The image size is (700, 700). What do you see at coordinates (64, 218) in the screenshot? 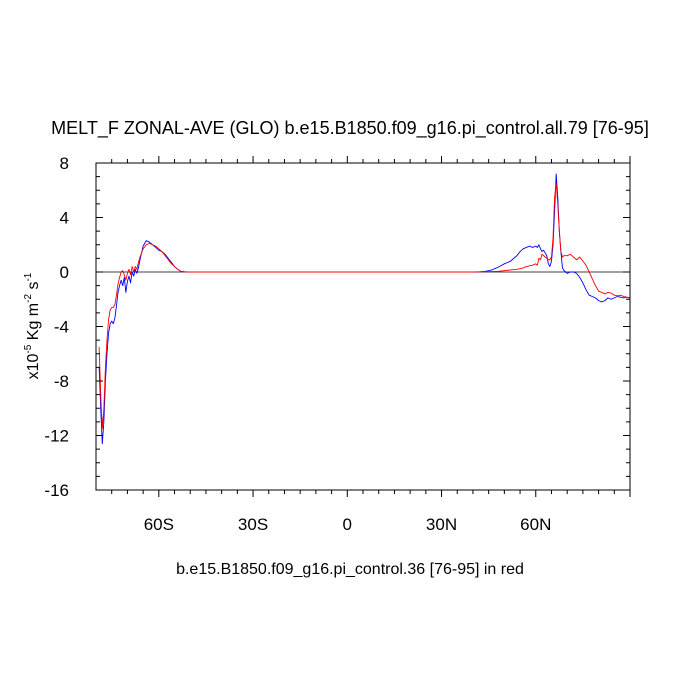
I see `y-tick-label: 4` at bounding box center [64, 218].